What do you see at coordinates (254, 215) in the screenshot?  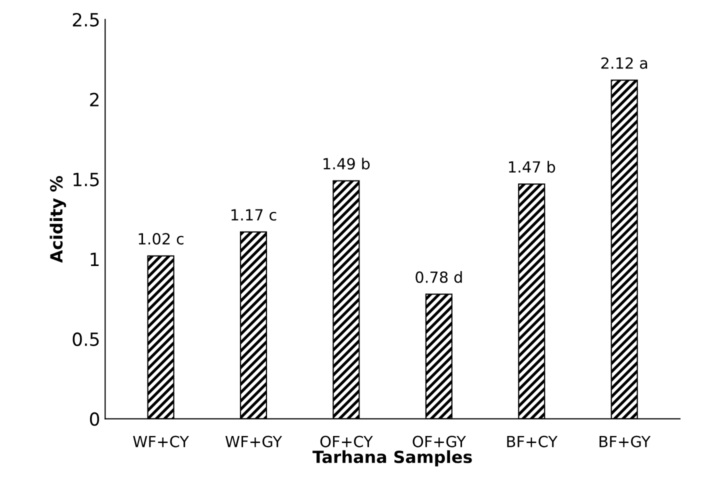 I see `data-label: 1.17 c` at bounding box center [254, 215].